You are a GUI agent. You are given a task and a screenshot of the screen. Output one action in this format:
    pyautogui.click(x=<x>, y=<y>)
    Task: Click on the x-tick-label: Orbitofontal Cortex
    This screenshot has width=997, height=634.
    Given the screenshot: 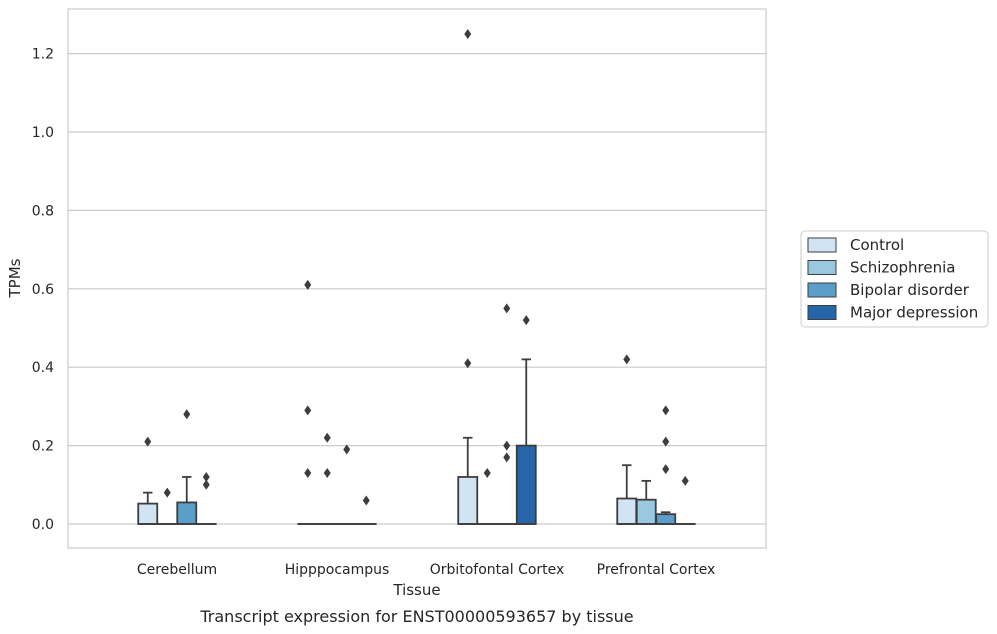 What is the action you would take?
    pyautogui.click(x=497, y=570)
    